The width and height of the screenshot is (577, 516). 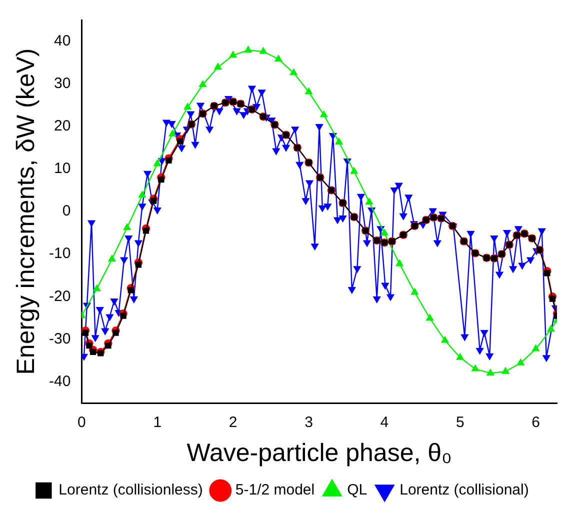 What do you see at coordinates (357, 490) in the screenshot?
I see `legend-label: QL` at bounding box center [357, 490].